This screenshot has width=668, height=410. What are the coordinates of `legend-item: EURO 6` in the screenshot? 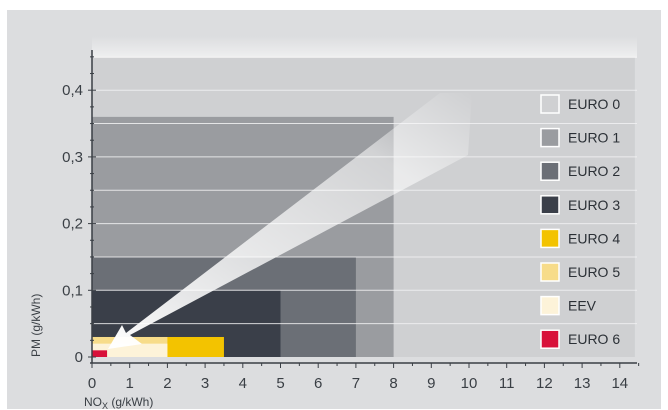 It's located at (580, 339).